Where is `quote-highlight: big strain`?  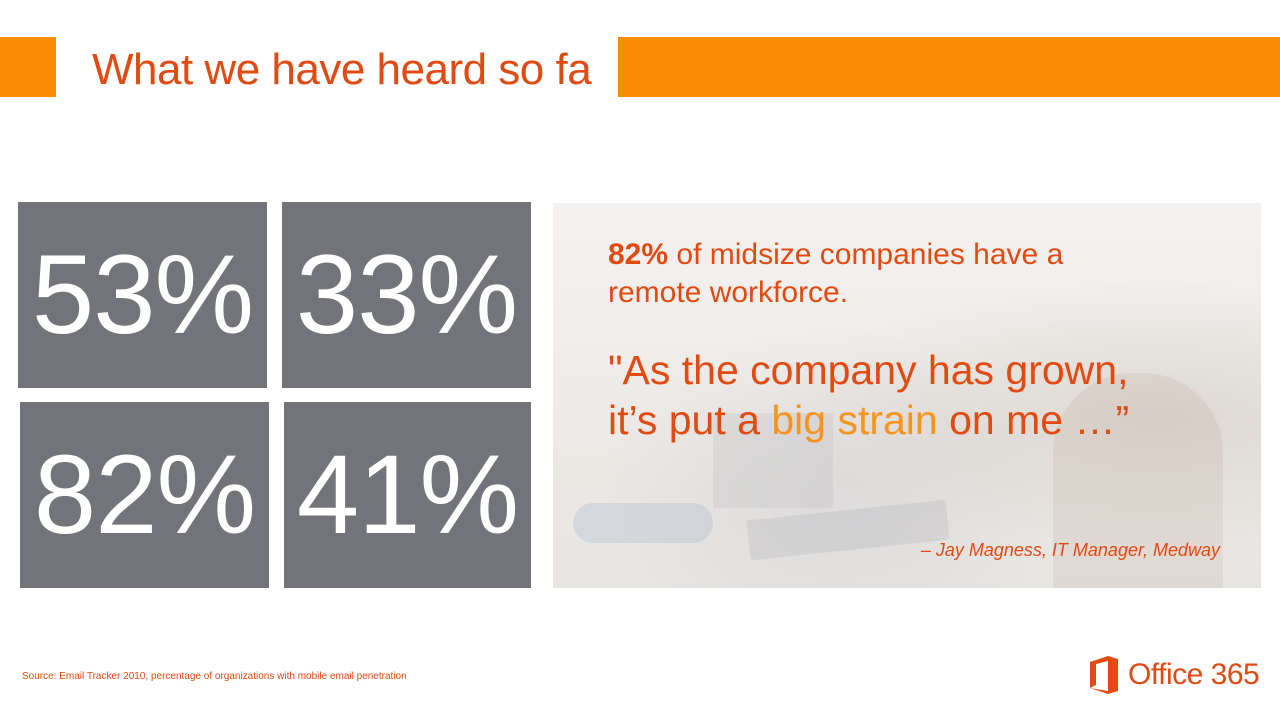
quote-highlight: big strain is located at coordinates (854, 420).